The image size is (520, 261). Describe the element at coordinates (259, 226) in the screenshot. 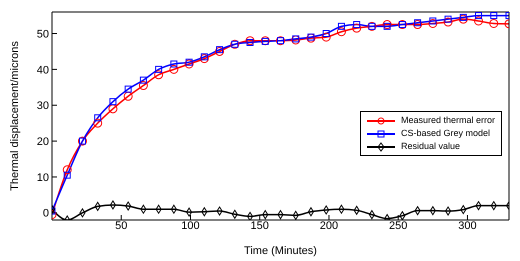

I see `x-tick-label: 150` at that location.